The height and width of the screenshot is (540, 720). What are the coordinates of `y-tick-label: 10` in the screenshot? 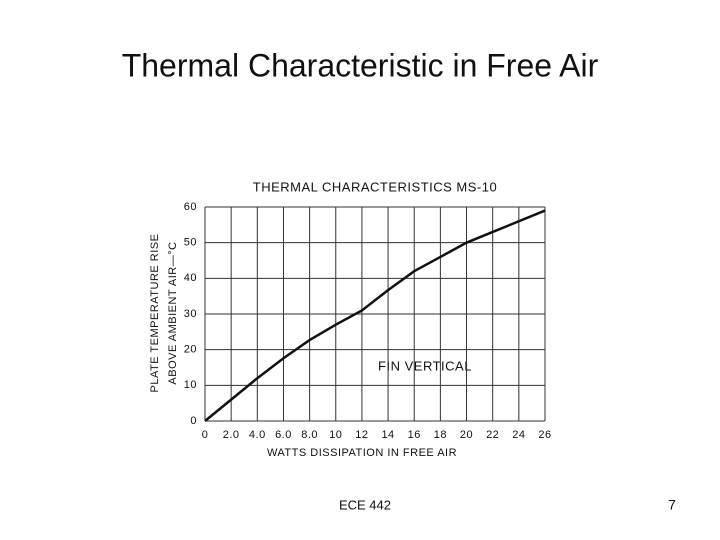 It's located at (190, 385).